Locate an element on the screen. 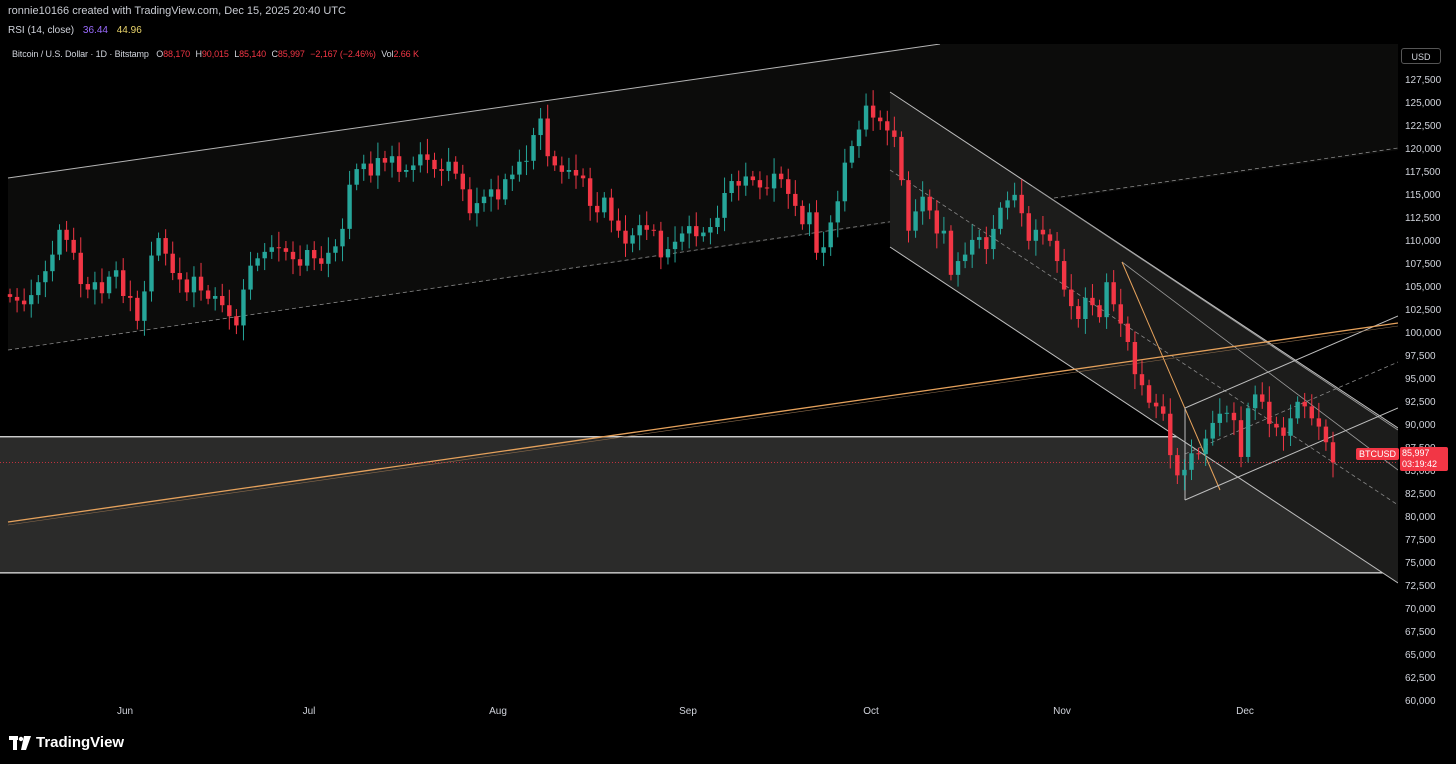 The image size is (1456, 764). symbol-title: Bitcoin / U.S. Dollar · 1D · Bitstamp is located at coordinates (80, 54).